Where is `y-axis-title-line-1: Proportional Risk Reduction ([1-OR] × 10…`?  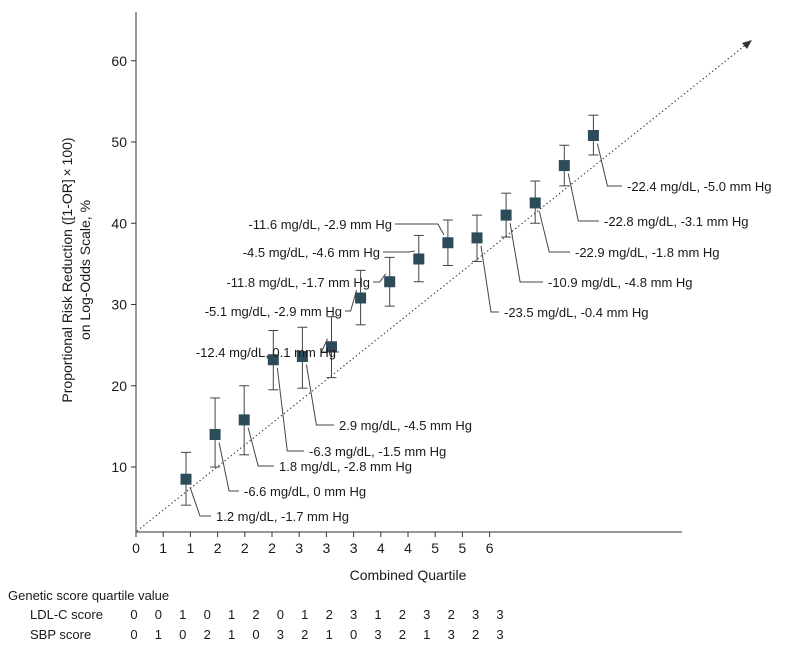
y-axis-title-line-1: Proportional Risk Reduction ([1-OR] × 10… is located at coordinates (67, 269).